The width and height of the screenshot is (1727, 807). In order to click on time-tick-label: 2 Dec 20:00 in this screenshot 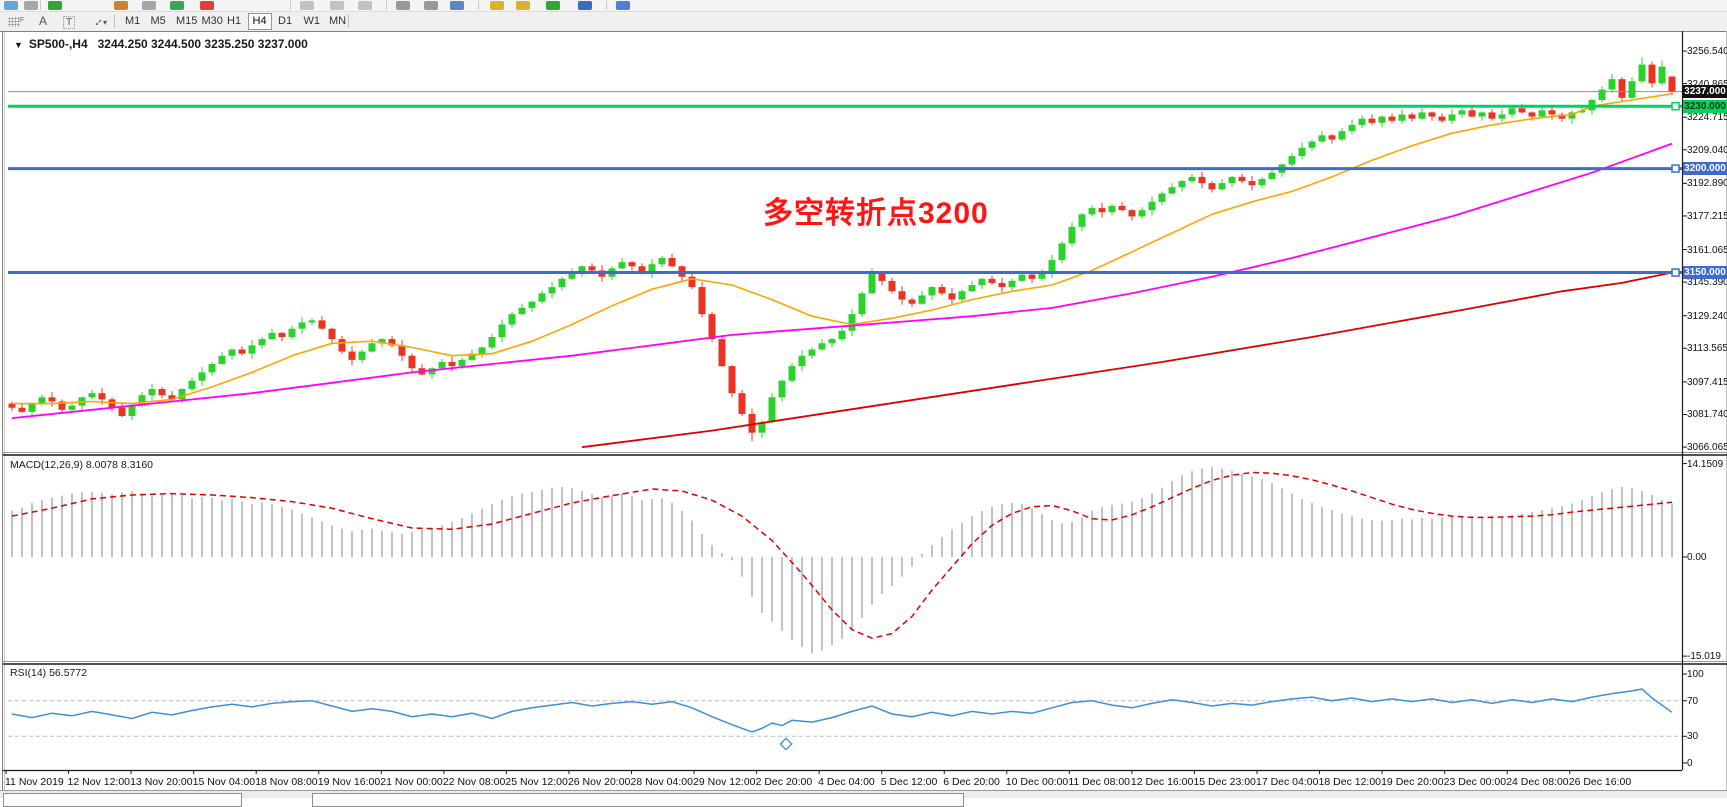, I will do `click(784, 782)`.